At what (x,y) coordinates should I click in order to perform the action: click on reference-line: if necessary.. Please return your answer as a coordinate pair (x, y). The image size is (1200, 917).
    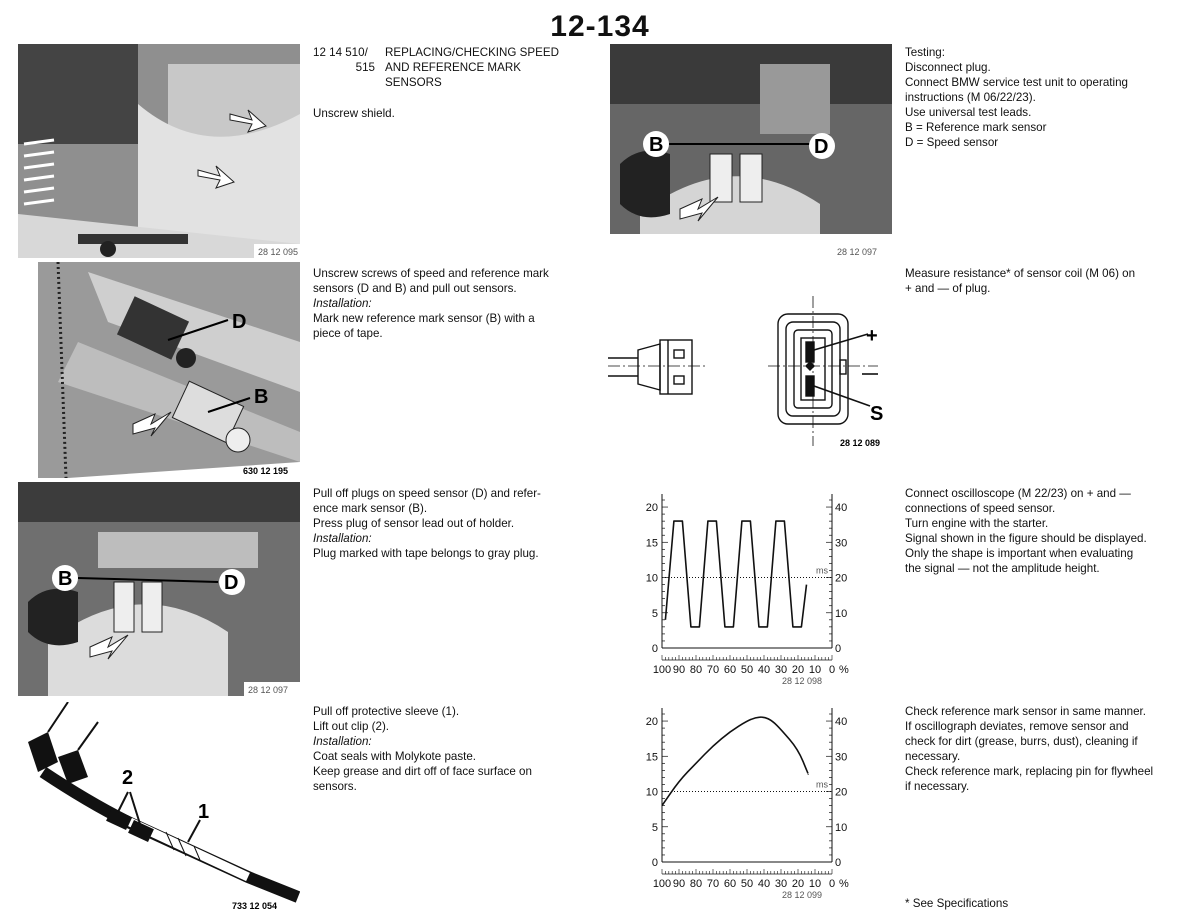
    Looking at the image, I should click on (937, 786).